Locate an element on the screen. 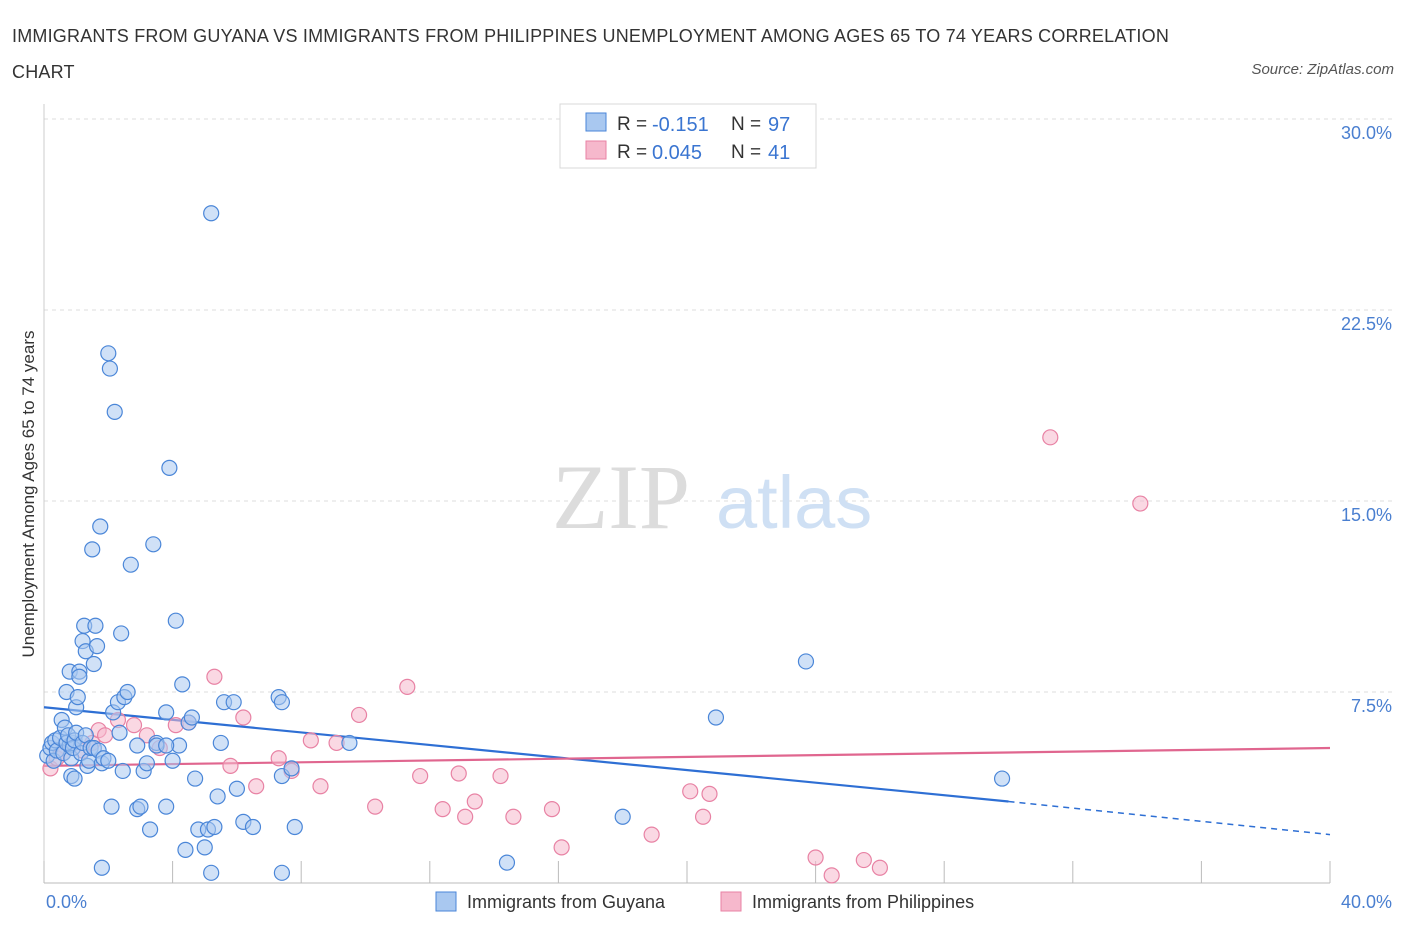 This screenshot has height=930, width=1406. bottom-legend-label-guyana: Immigrants from Guyana is located at coordinates (566, 902).